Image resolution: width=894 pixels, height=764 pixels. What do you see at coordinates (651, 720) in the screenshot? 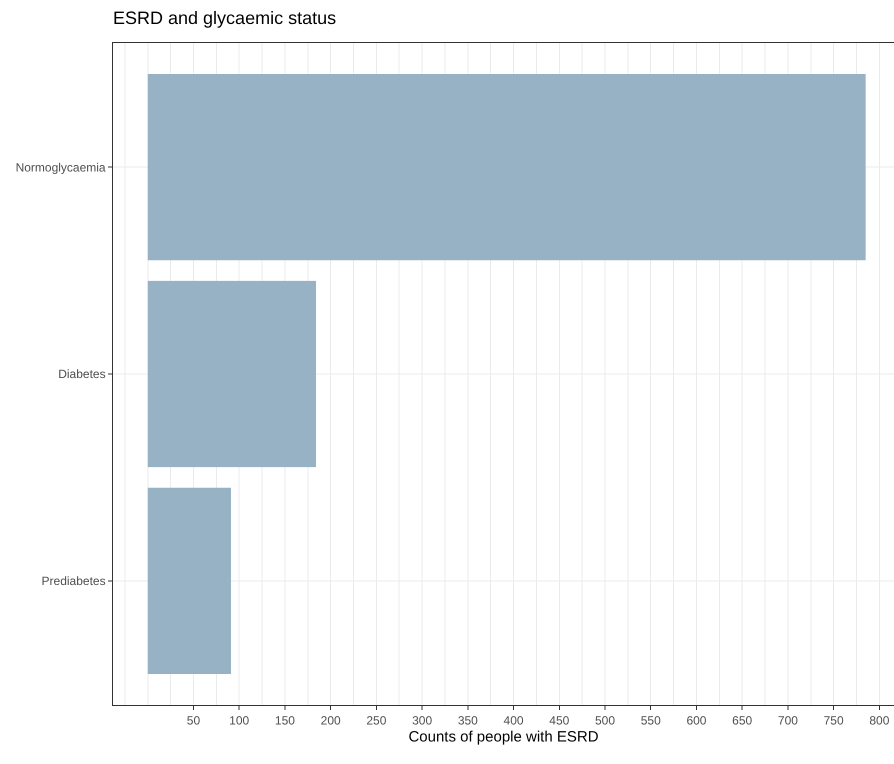
I see `x-tick-label: 550` at bounding box center [651, 720].